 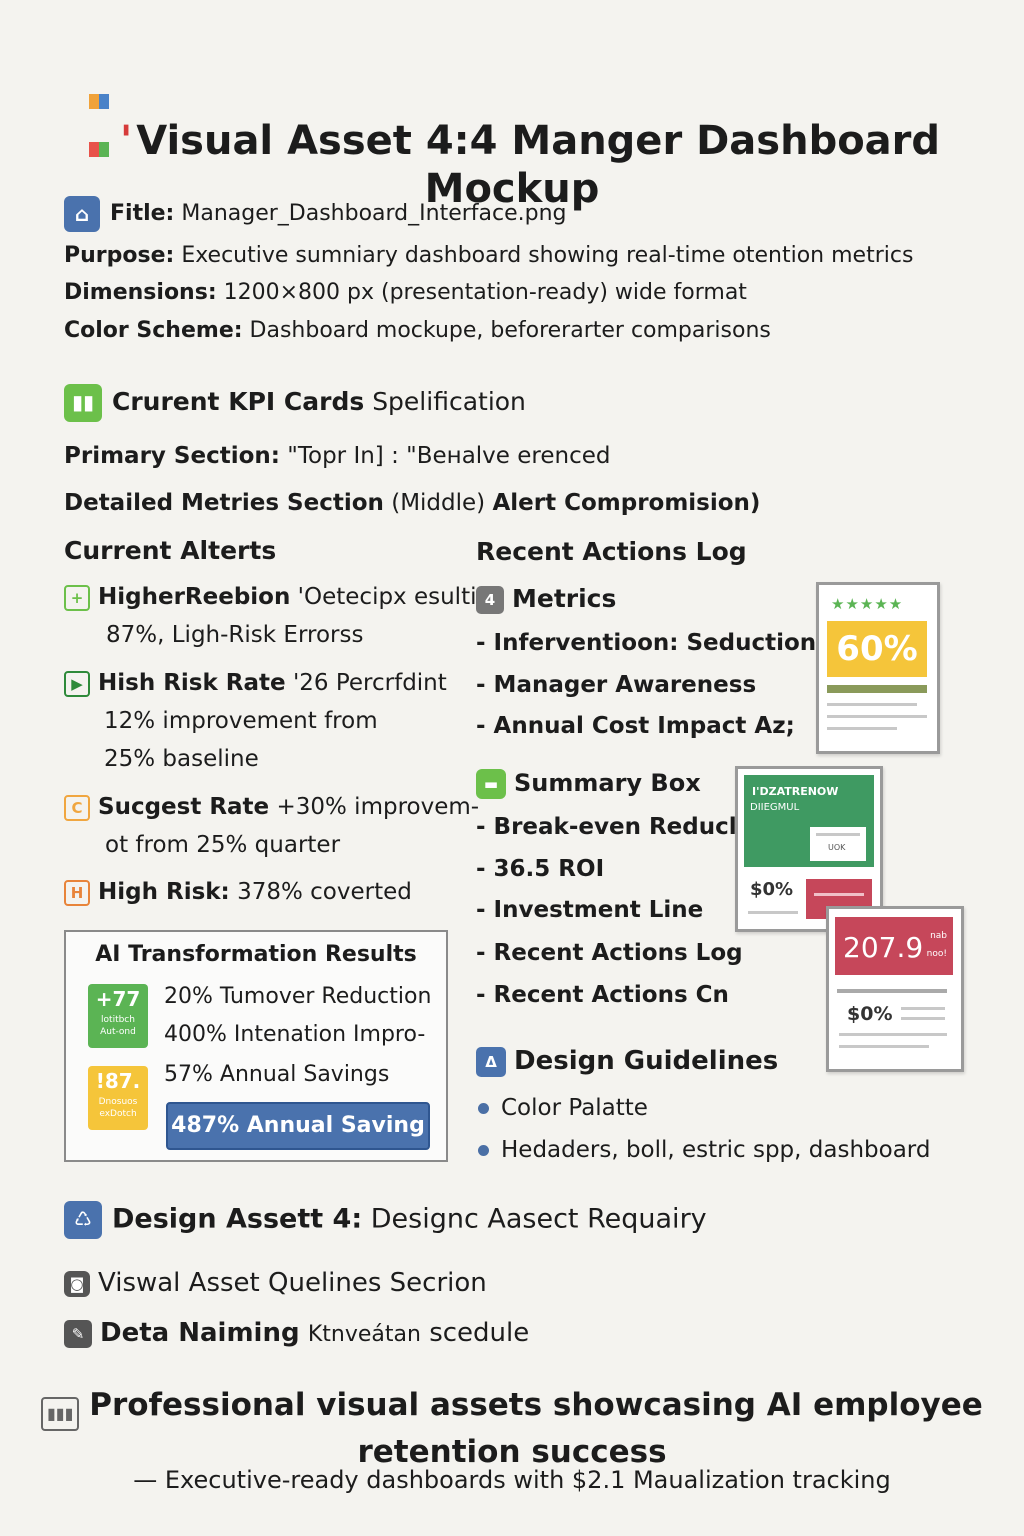 What do you see at coordinates (606, 827) in the screenshot?
I see `summary-item: - Break-even Reducl` at bounding box center [606, 827].